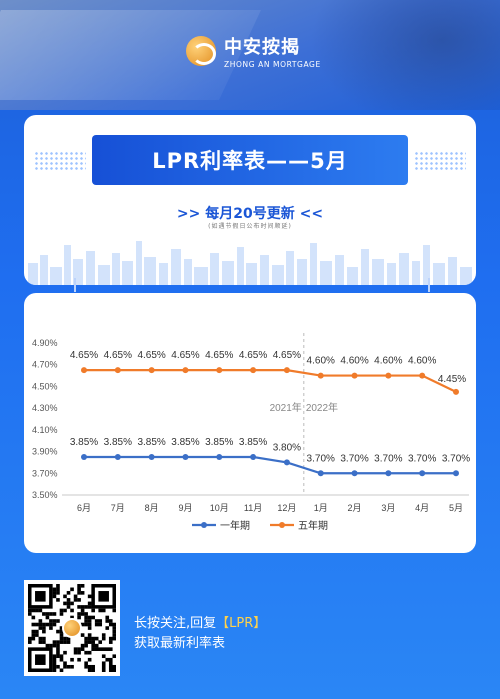  Describe the element at coordinates (180, 643) in the screenshot. I see `cta-line2: 获取最新利率表` at that location.